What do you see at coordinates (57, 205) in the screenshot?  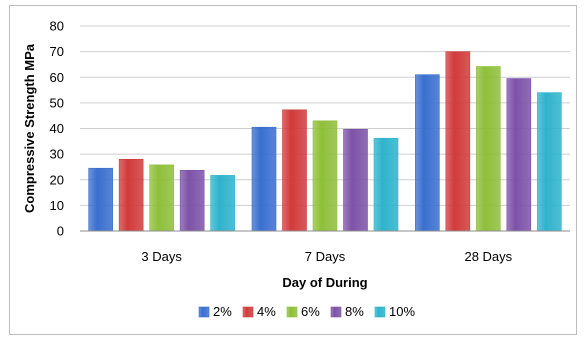 I see `y-tick-label: 10` at bounding box center [57, 205].